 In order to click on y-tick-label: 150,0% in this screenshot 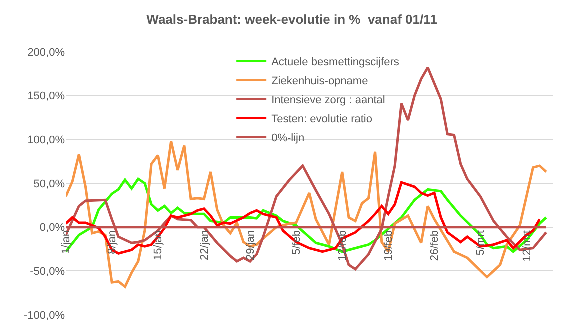, I will do `click(47, 96)`.